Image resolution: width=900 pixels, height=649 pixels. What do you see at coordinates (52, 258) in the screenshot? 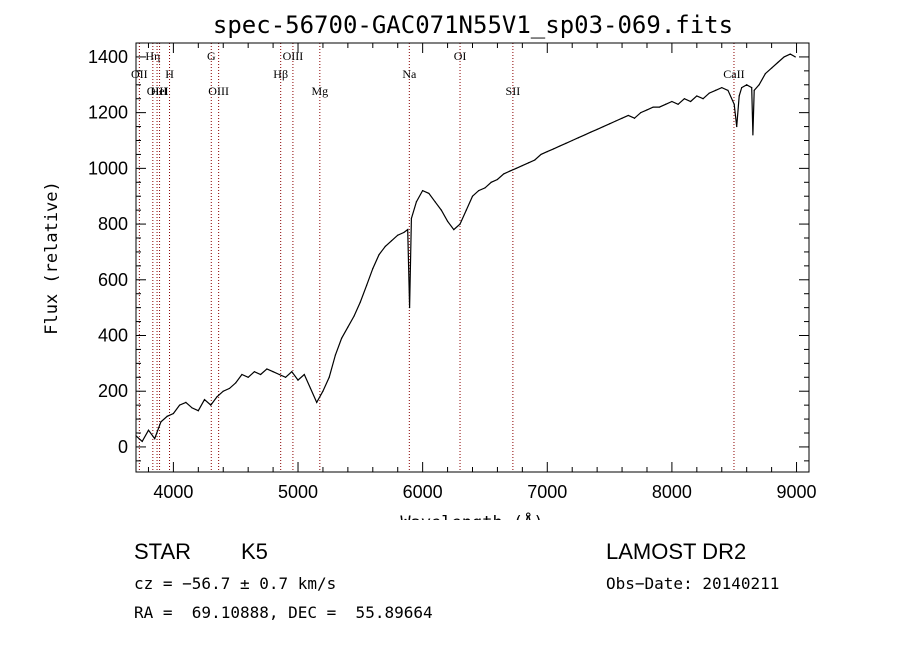
I see `y-axis-label: Flux (relative)` at bounding box center [52, 258].